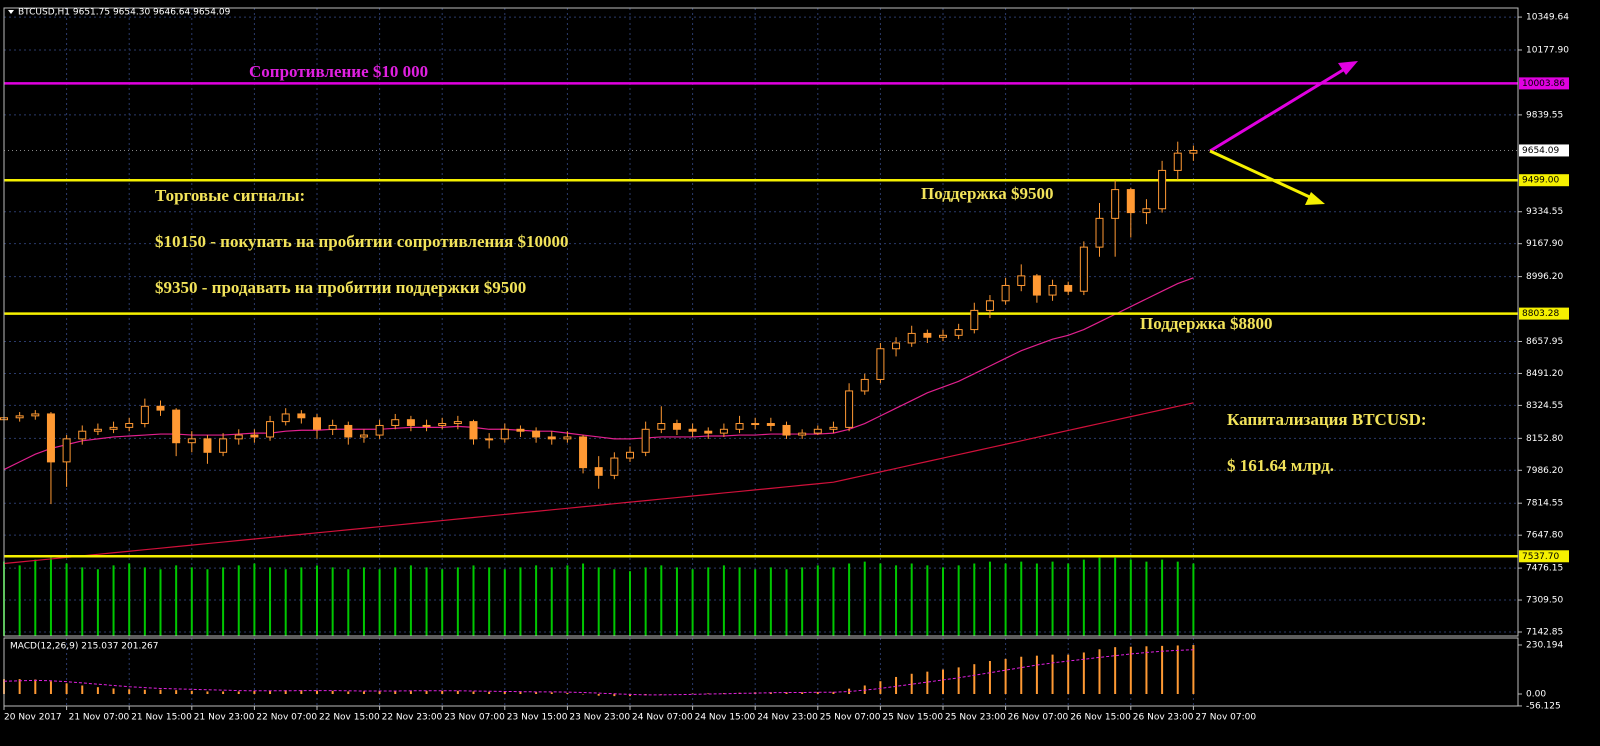  Describe the element at coordinates (662, 718) in the screenshot. I see `x-tick-label: 24 Nov 07:00` at that location.